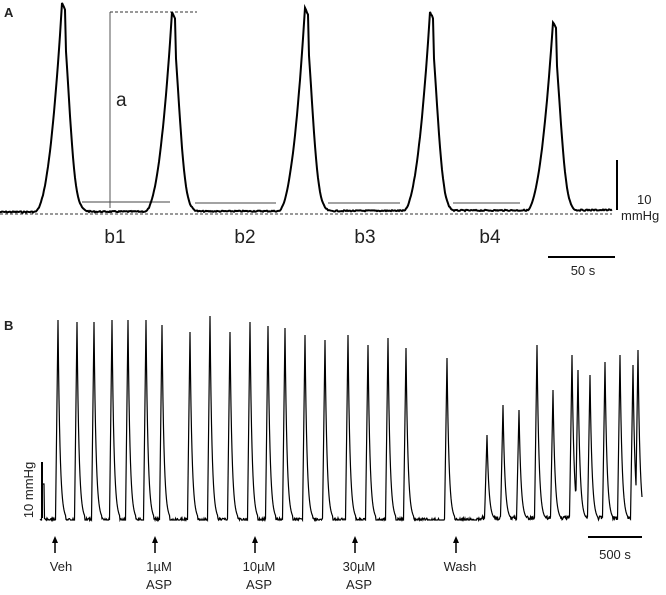 The height and width of the screenshot is (595, 666). Describe the element at coordinates (121, 100) in the screenshot. I see `amplitude-label: a` at that location.